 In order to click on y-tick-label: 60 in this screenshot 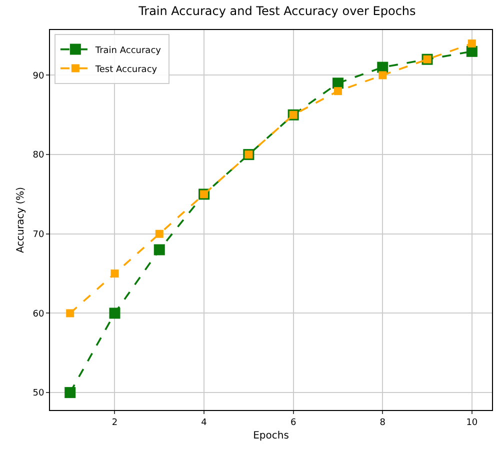, I will do `click(38, 314)`.